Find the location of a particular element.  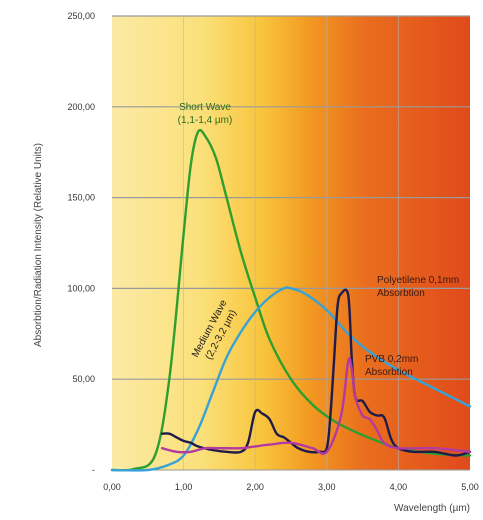

x-tick-label-0: 0,00 is located at coordinates (112, 487).